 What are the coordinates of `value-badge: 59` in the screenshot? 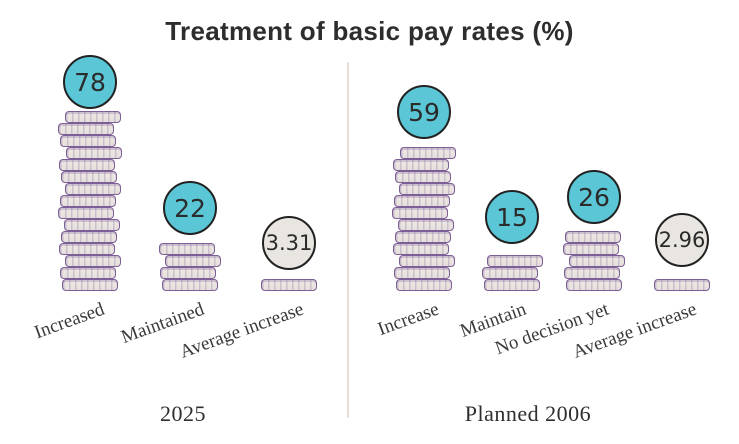 It's located at (424, 112).